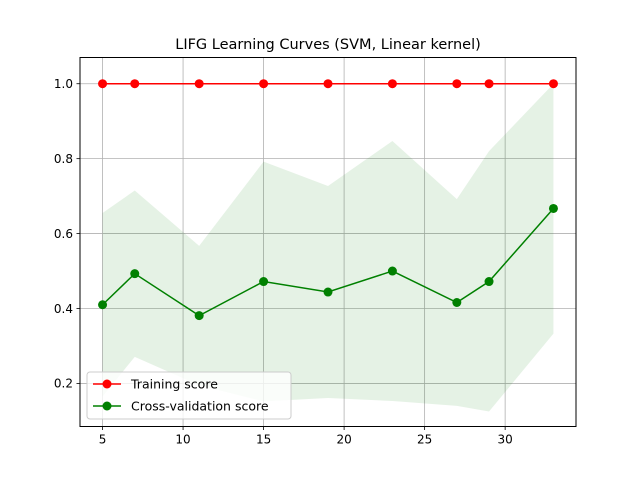 The width and height of the screenshot is (640, 478). I want to click on series-group, so click(328, 84).